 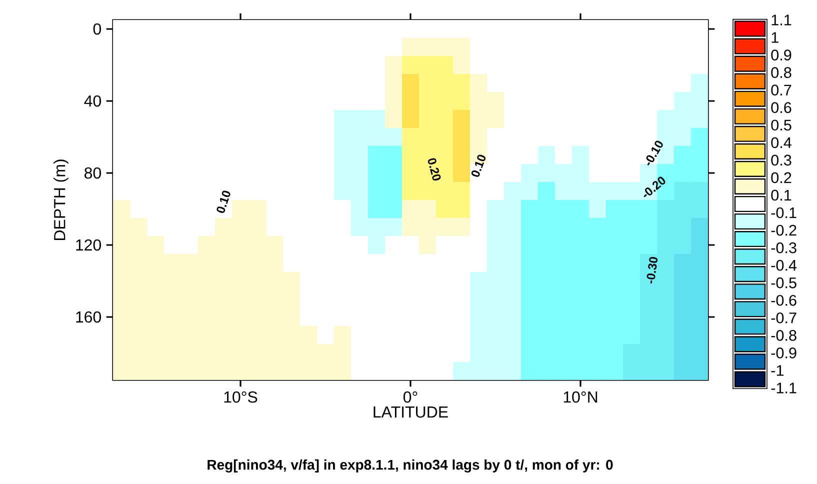 I want to click on y-tick-label: 40, so click(x=93, y=101).